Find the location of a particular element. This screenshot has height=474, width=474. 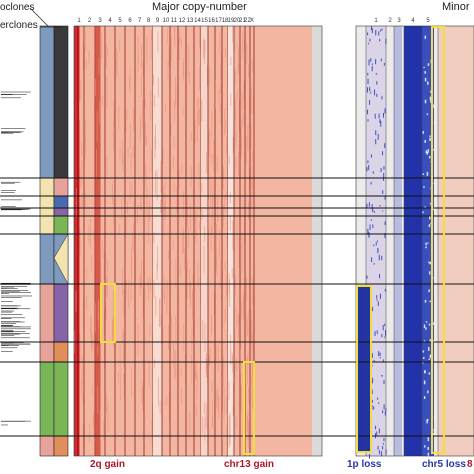

highlight-chr13-gain is located at coordinates (249, 408).